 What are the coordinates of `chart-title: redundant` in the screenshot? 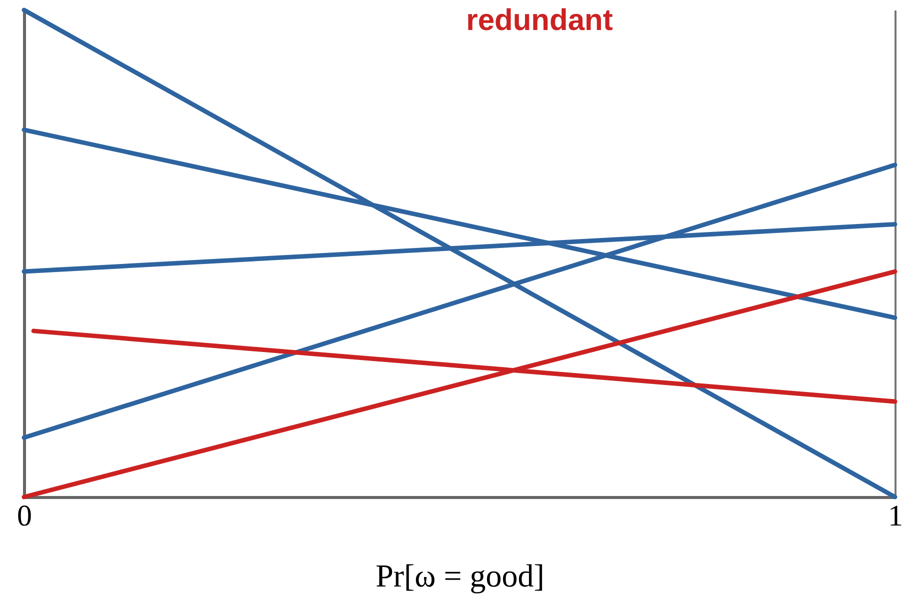 It's located at (539, 20).